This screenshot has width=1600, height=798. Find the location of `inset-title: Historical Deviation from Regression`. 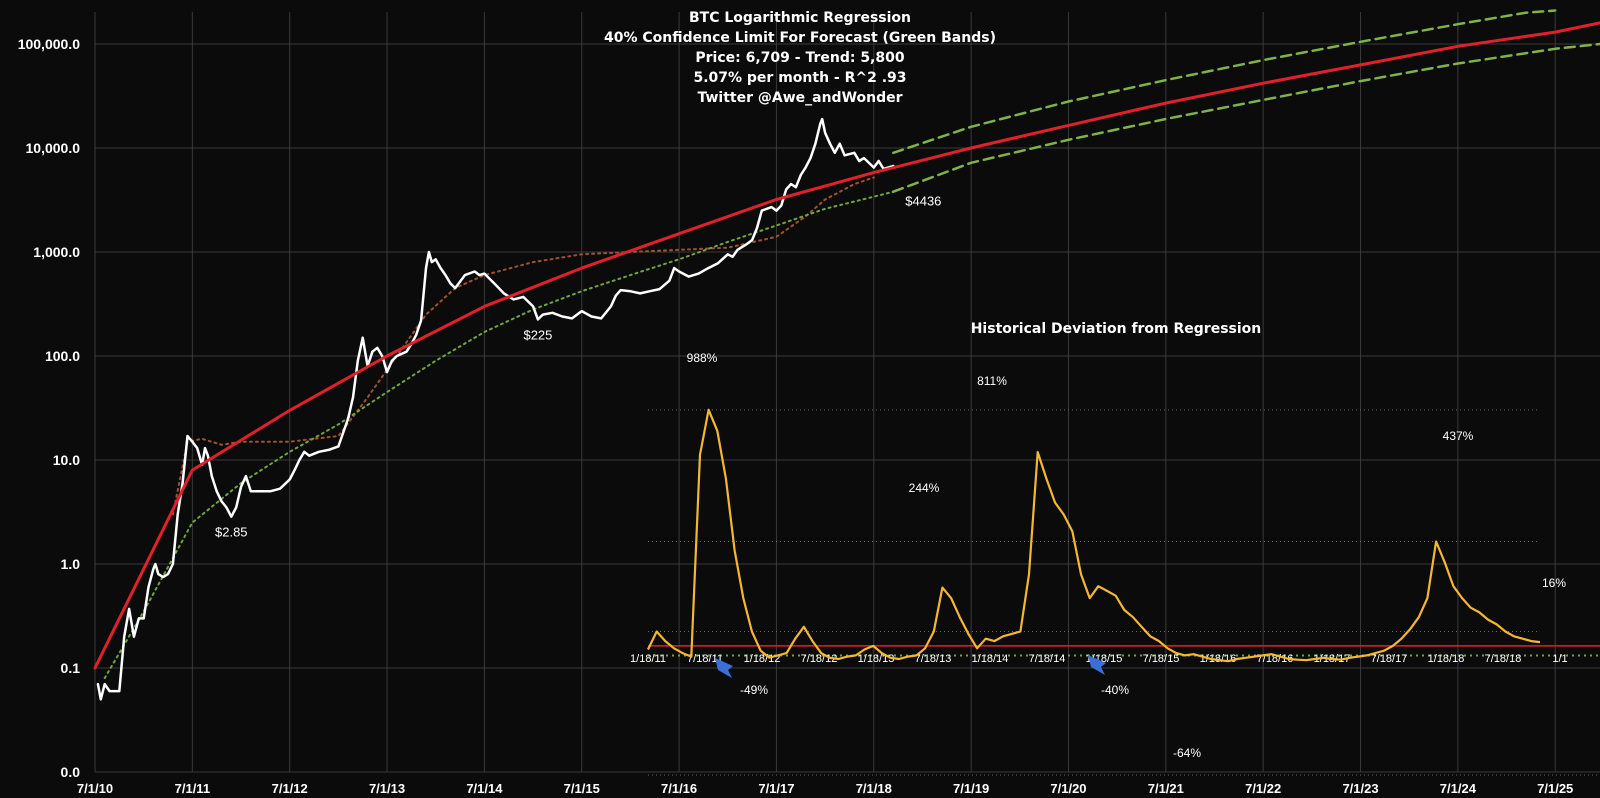

inset-title: Historical Deviation from Regression is located at coordinates (1116, 329).